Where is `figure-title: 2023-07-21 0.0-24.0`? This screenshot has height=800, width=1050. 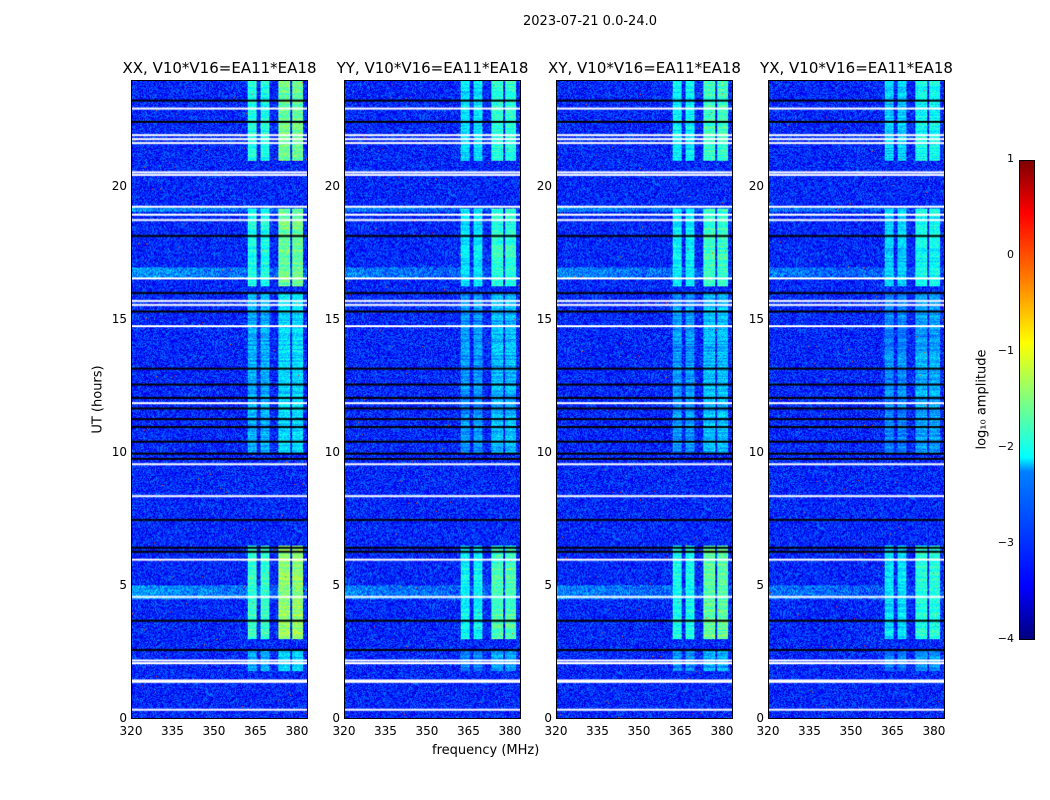
figure-title: 2023-07-21 0.0-24.0 is located at coordinates (590, 21).